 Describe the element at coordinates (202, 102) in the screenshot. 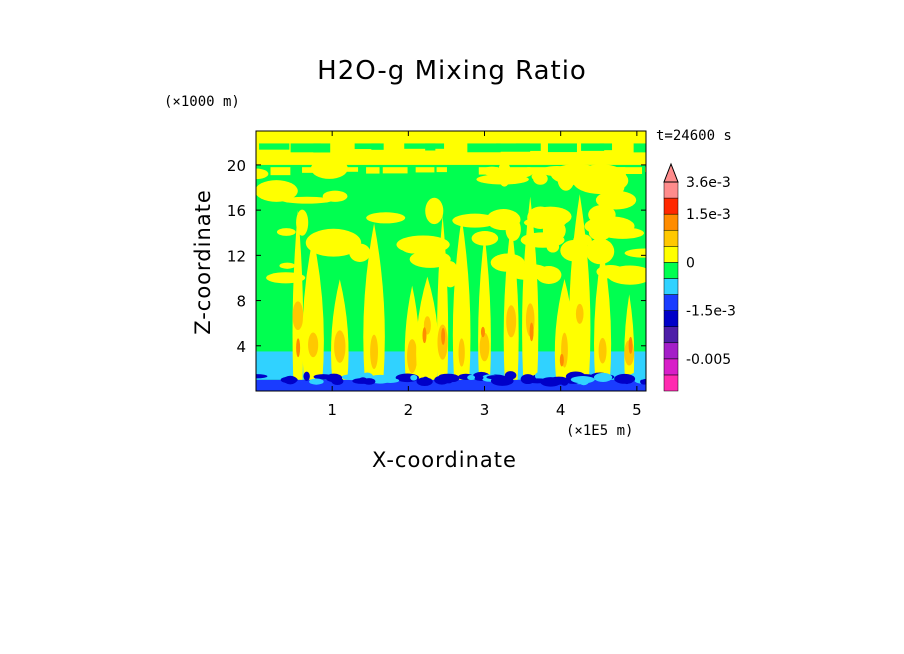

I see `y-axis-unit: (×1000 m)` at that location.